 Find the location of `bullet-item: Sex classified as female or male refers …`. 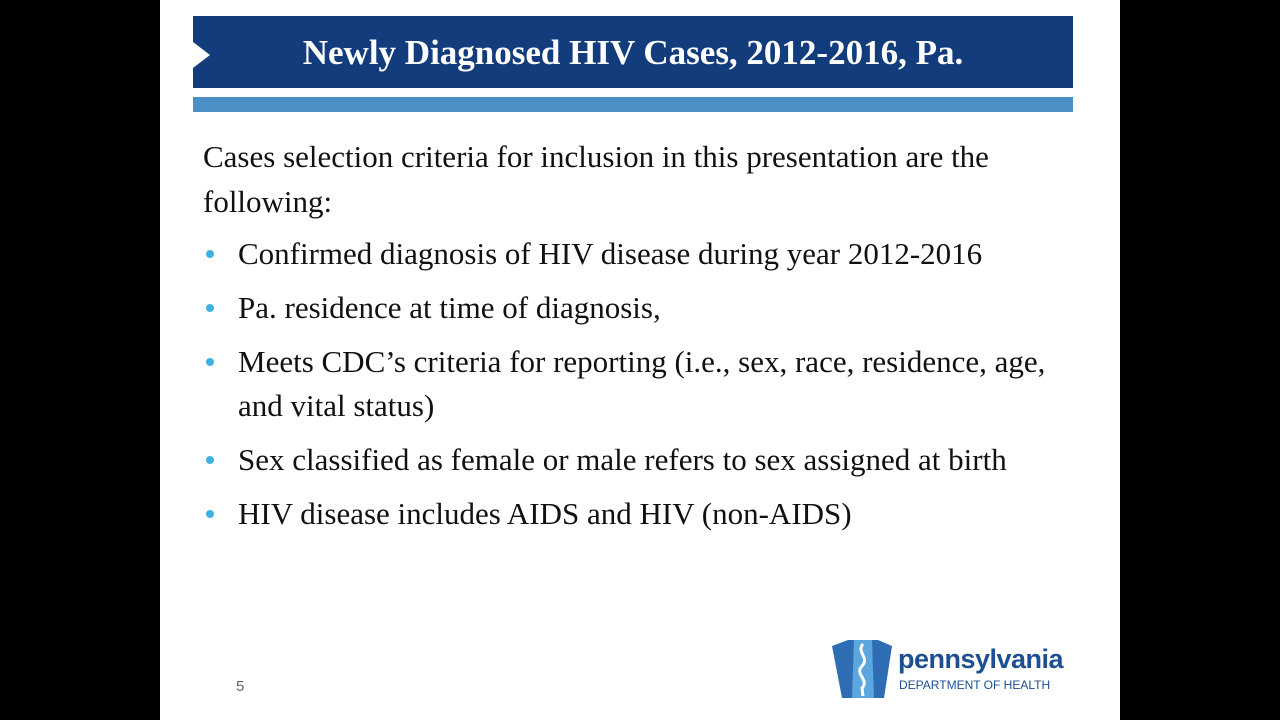

bullet-item: Sex classified as female or male refers … is located at coordinates (625, 460).